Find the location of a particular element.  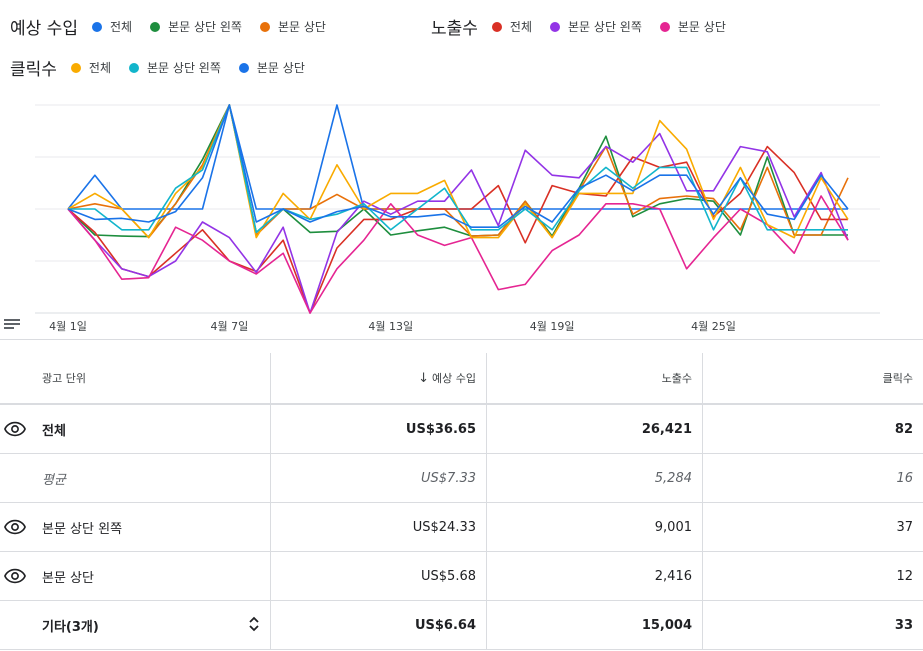

legend-title: 예상 수입 is located at coordinates (44, 29).